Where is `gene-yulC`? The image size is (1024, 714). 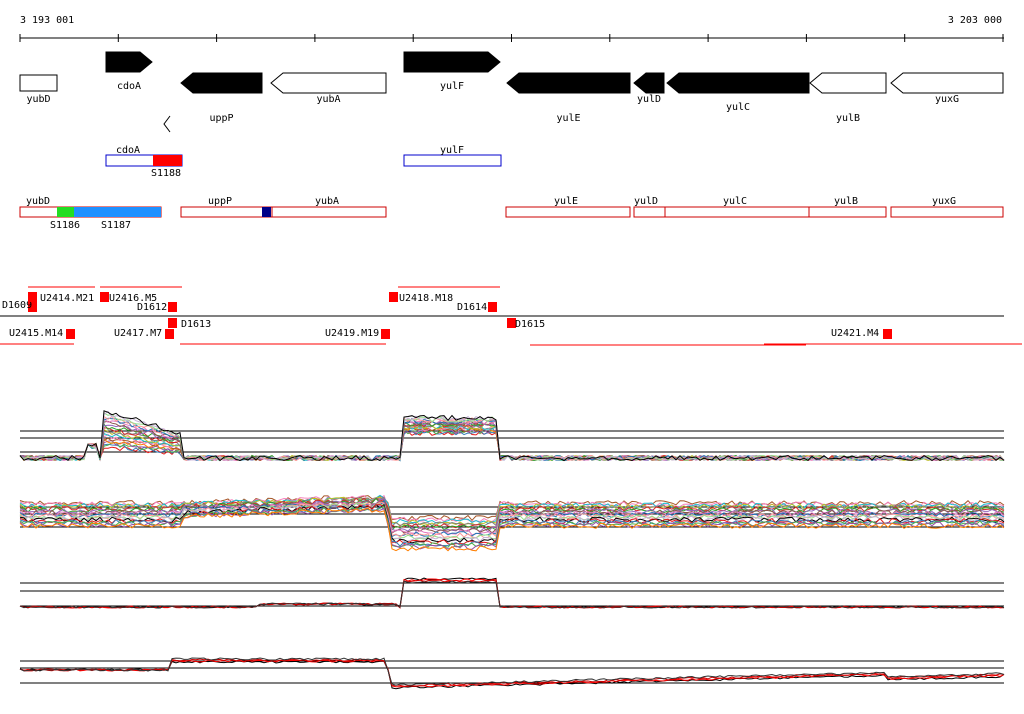 gene-yulC is located at coordinates (738, 83).